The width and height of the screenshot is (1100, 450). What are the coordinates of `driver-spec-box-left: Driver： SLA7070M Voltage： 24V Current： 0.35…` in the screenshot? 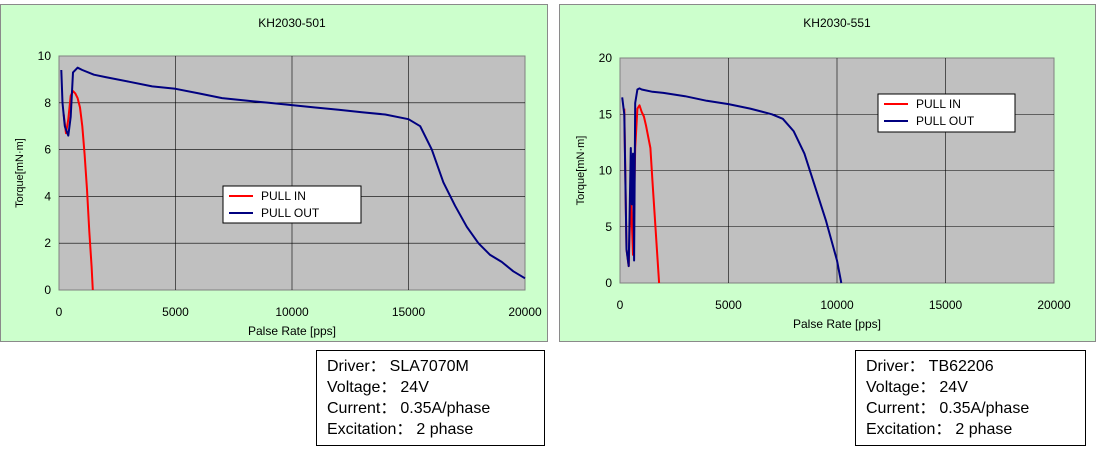 It's located at (430, 398).